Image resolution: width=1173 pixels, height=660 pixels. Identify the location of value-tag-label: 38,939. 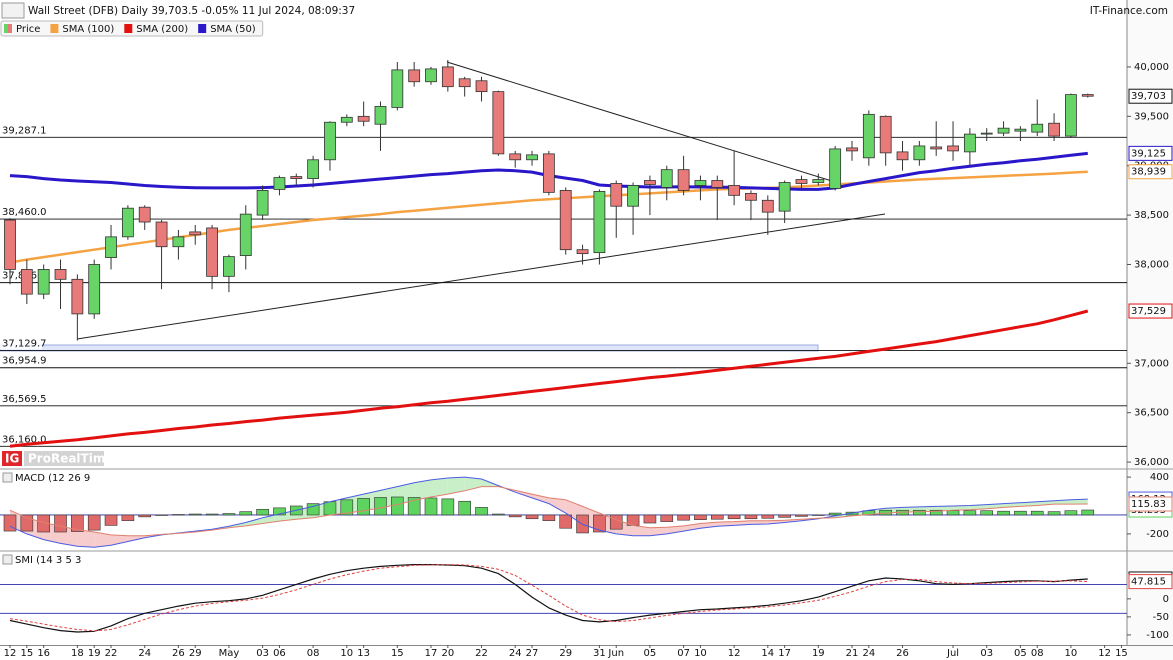
(1148, 172).